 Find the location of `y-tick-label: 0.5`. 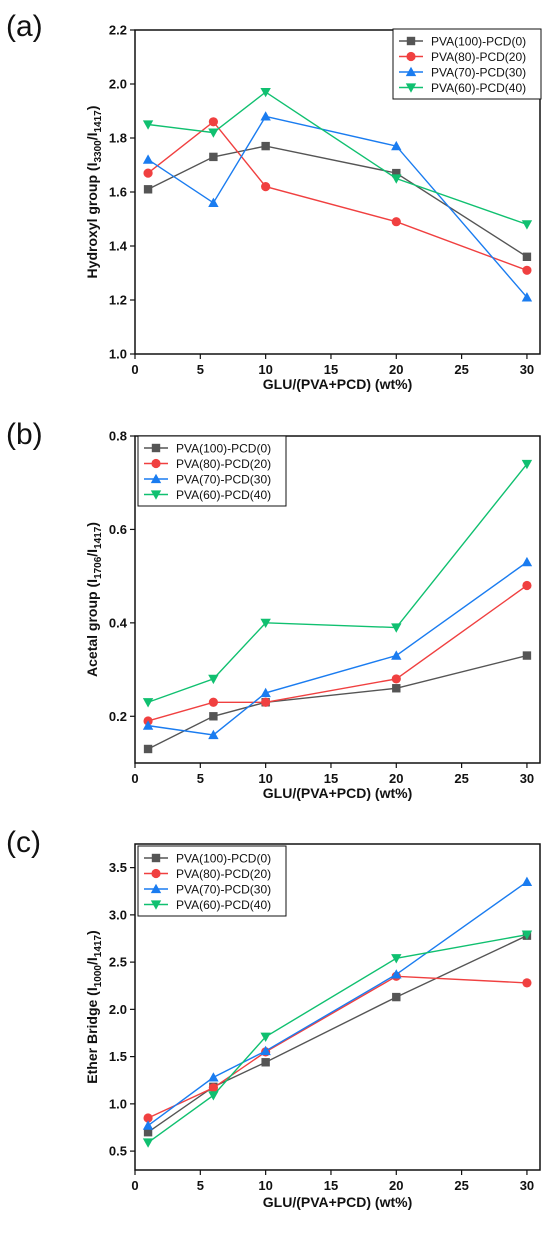

y-tick-label: 0.5 is located at coordinates (118, 1151).